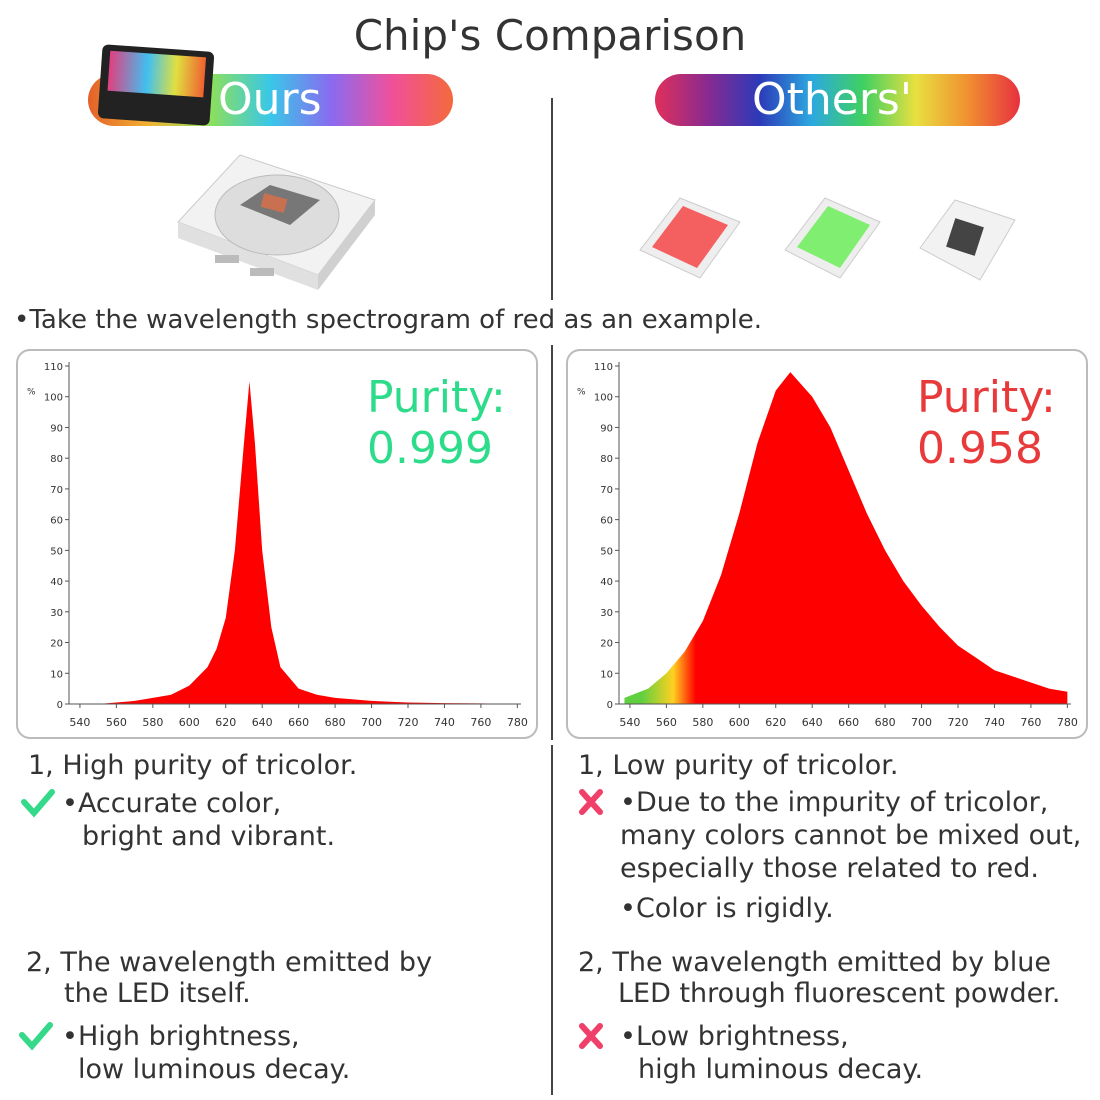  What do you see at coordinates (690, 238) in the screenshot?
I see `red-chip` at bounding box center [690, 238].